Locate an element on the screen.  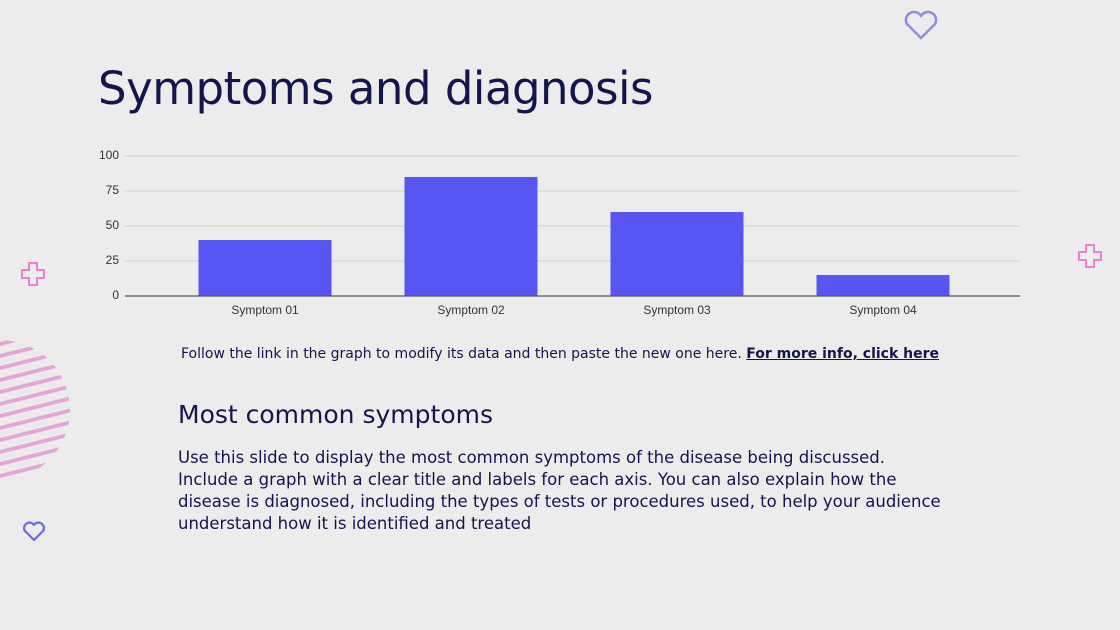
section-heading: Most common symptoms is located at coordinates (335, 414).